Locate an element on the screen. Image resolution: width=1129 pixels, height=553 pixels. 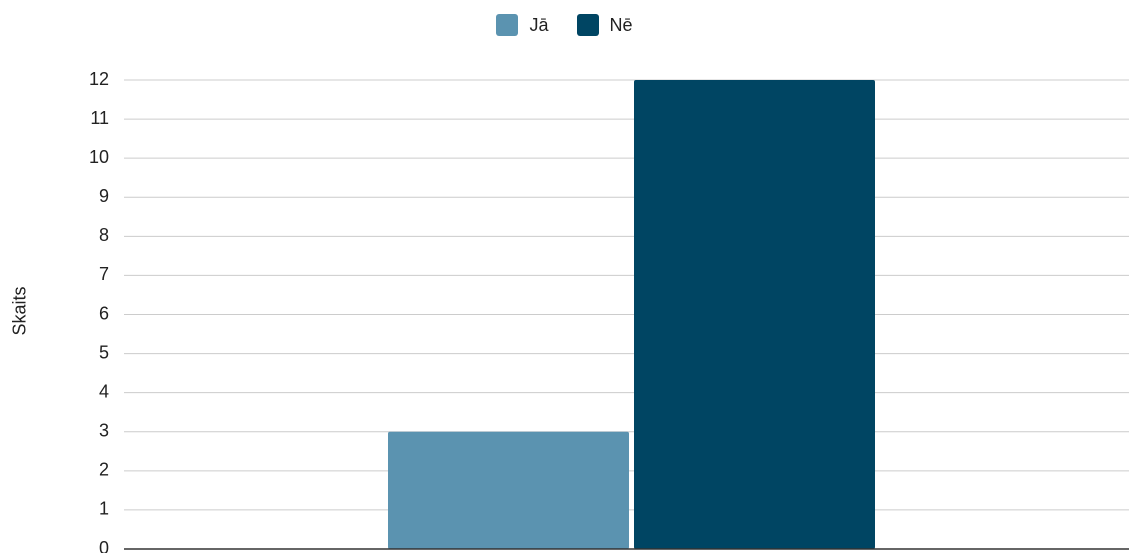
y-tick-label-4: 4 is located at coordinates (104, 391).